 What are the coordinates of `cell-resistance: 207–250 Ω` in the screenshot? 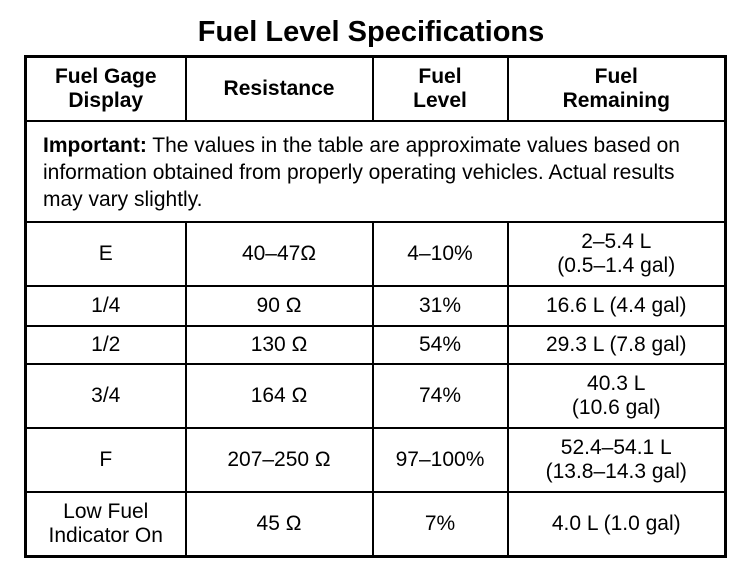 It's located at (279, 460).